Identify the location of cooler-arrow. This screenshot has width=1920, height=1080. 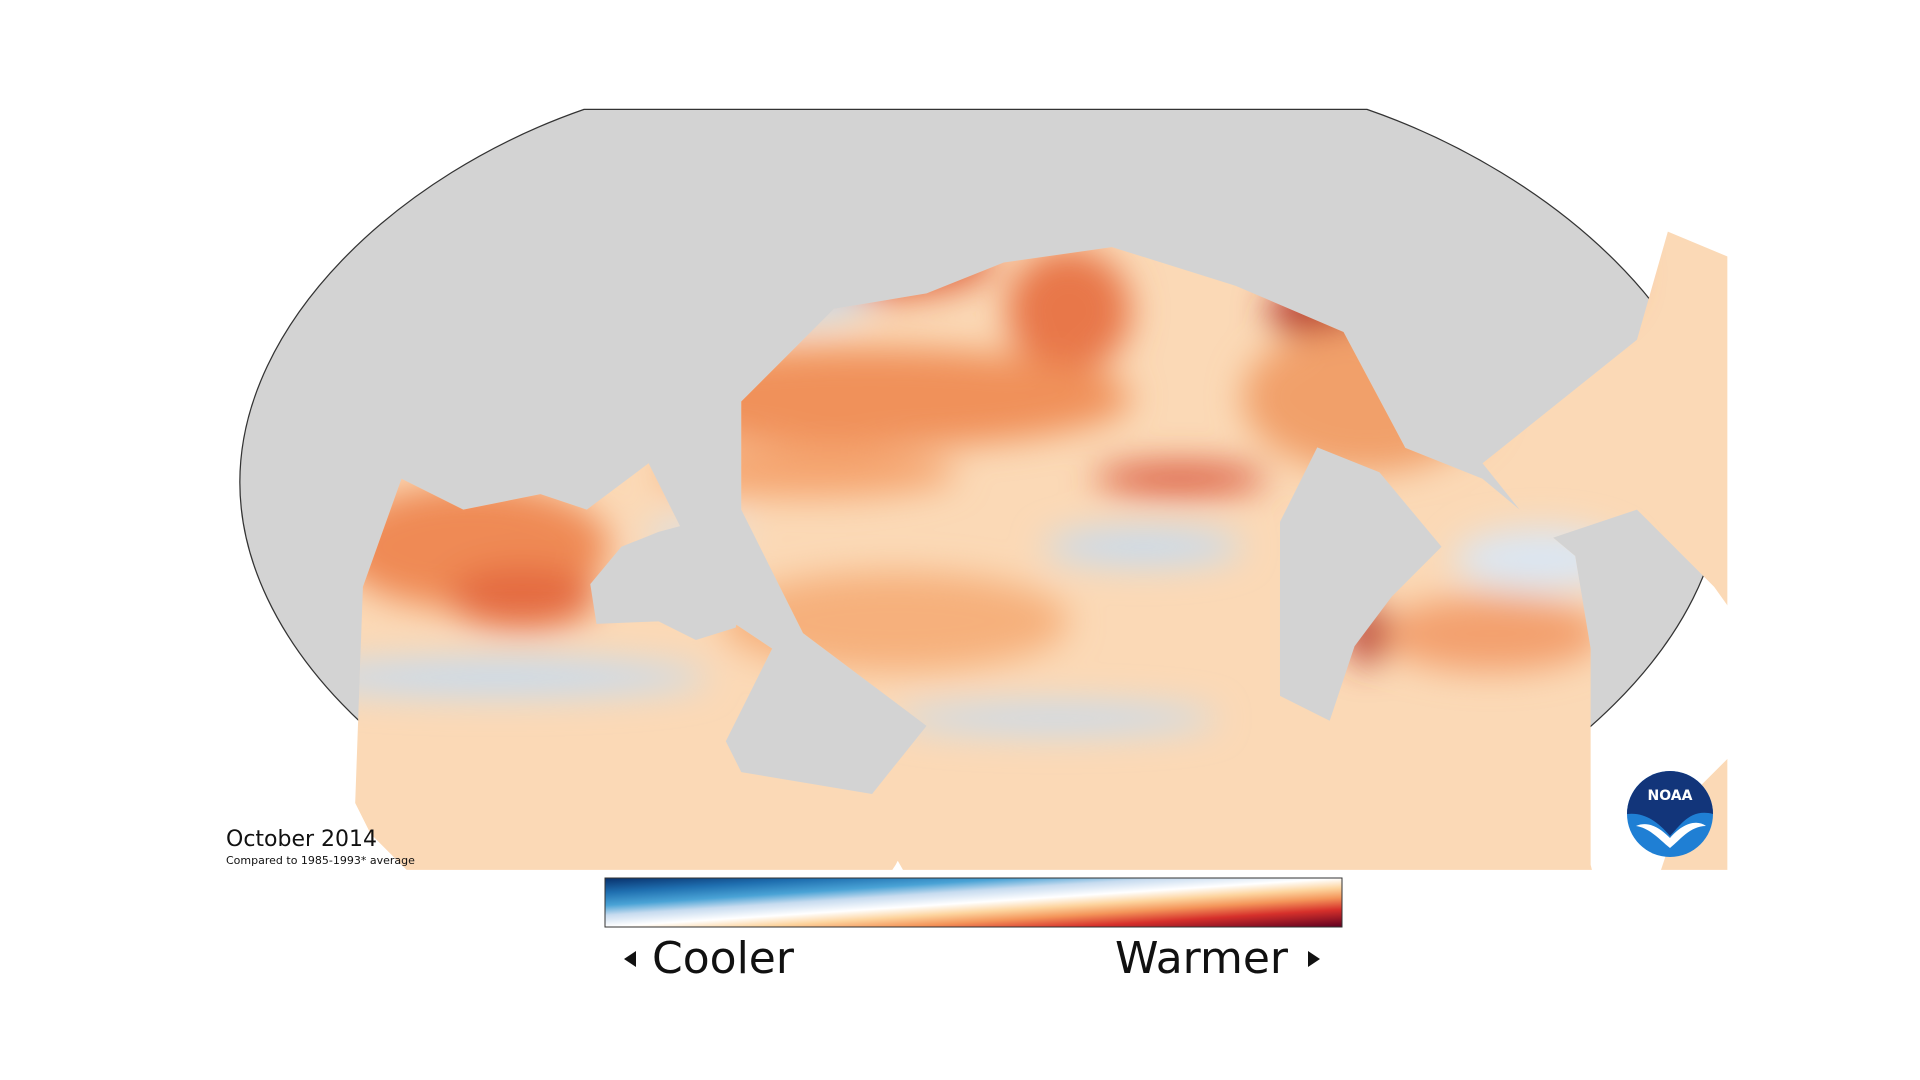
(630, 959).